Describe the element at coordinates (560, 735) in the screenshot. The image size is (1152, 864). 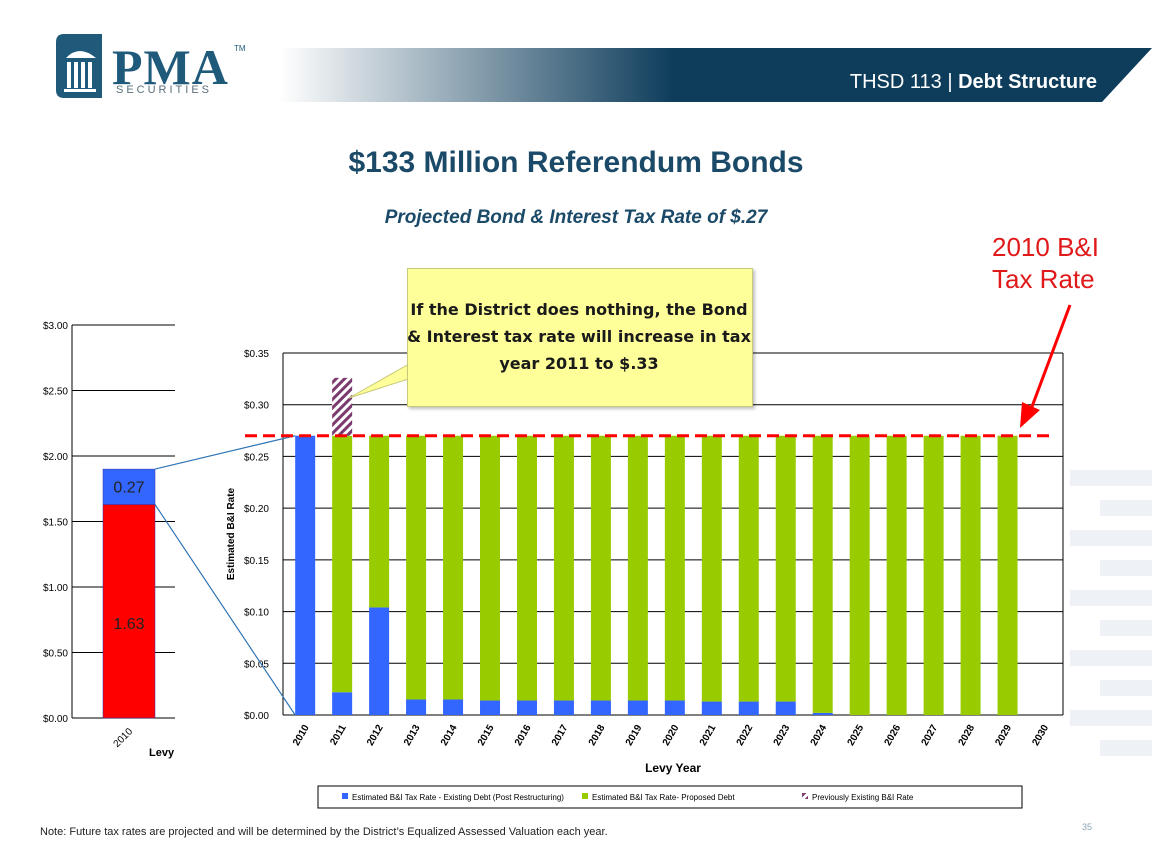
I see `main-xtick-label: 2017` at that location.